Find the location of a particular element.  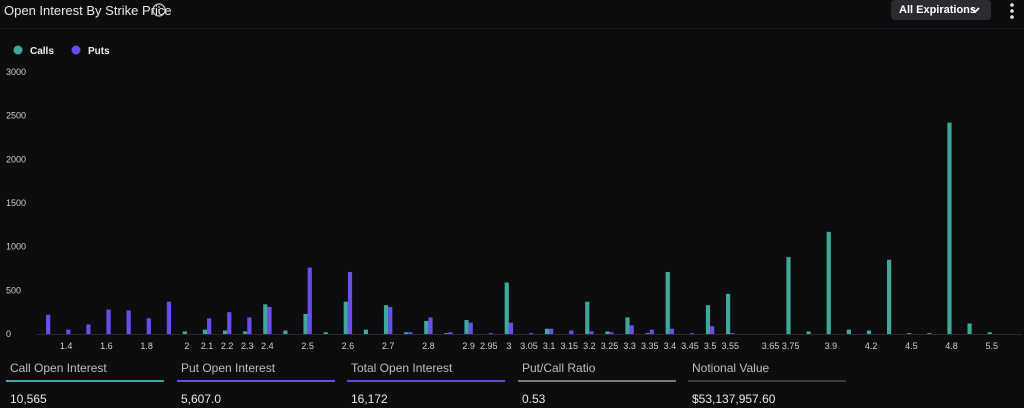

x-tick-label: 2.2 is located at coordinates (227, 345).